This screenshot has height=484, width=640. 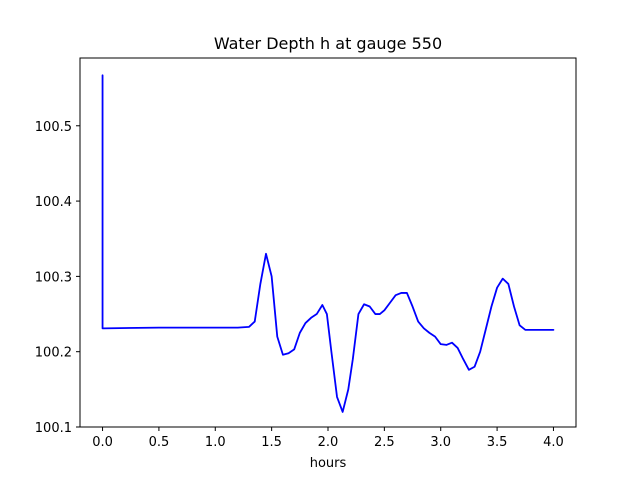 What do you see at coordinates (53, 277) in the screenshot?
I see `y-tick-label: 100.3` at bounding box center [53, 277].